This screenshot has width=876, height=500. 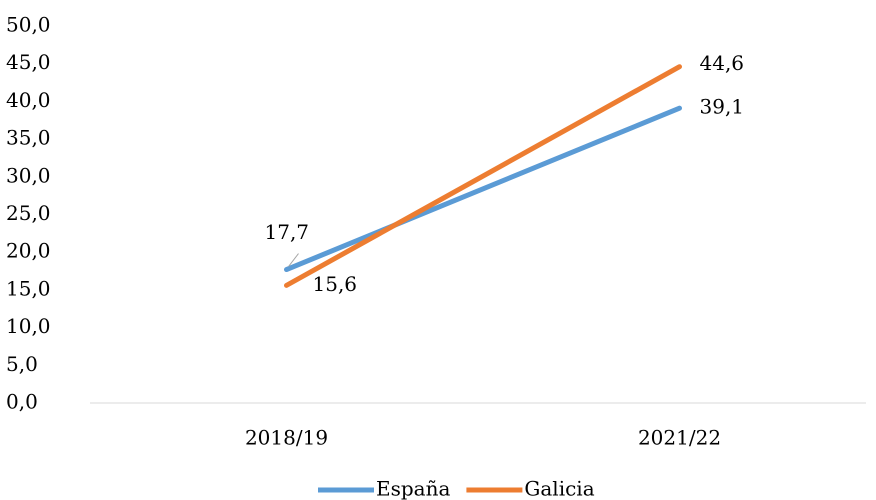 What do you see at coordinates (722, 63) in the screenshot?
I see `data-label: 44,6` at bounding box center [722, 63].